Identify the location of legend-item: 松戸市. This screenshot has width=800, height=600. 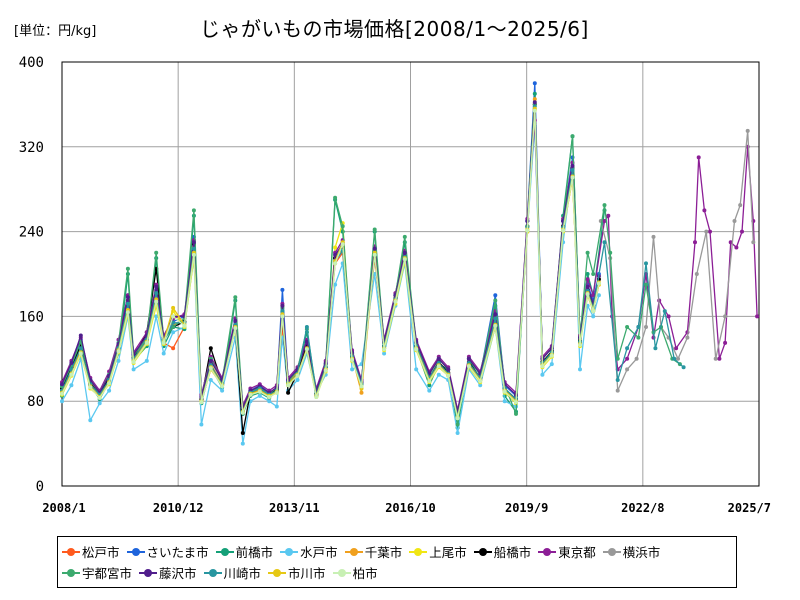
(91, 551).